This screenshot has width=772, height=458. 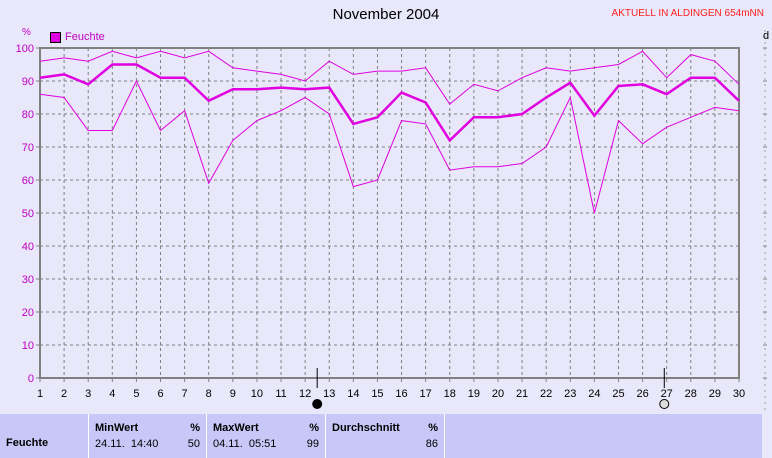 I want to click on x-tick-label: 16, so click(x=401, y=394).